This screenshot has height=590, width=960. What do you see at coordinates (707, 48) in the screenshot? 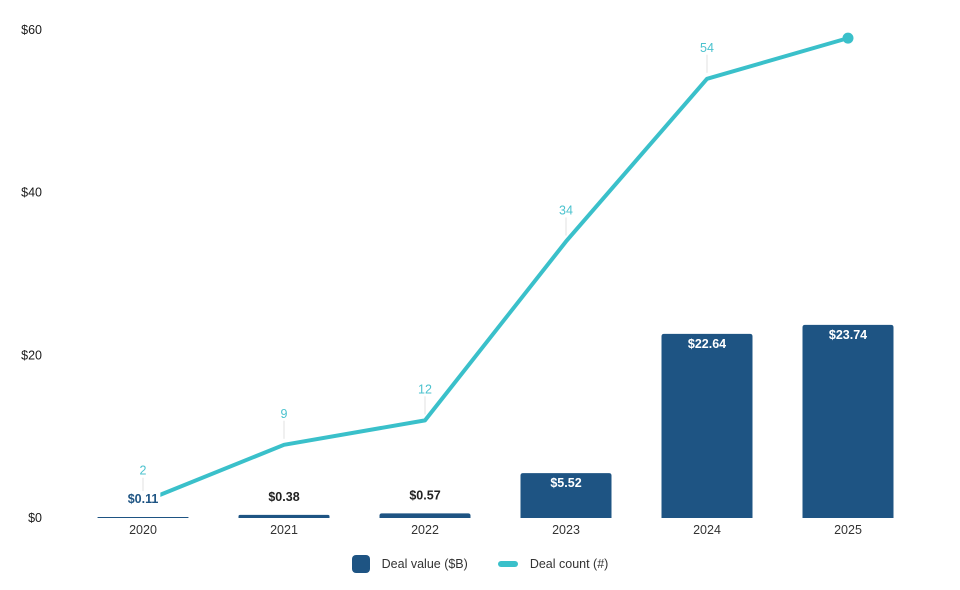
I see `count-label-2024: 54` at bounding box center [707, 48].